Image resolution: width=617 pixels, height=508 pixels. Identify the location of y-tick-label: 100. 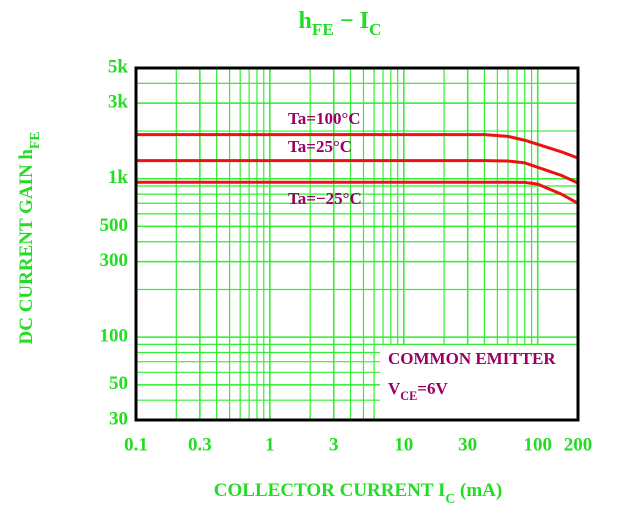
(114, 336).